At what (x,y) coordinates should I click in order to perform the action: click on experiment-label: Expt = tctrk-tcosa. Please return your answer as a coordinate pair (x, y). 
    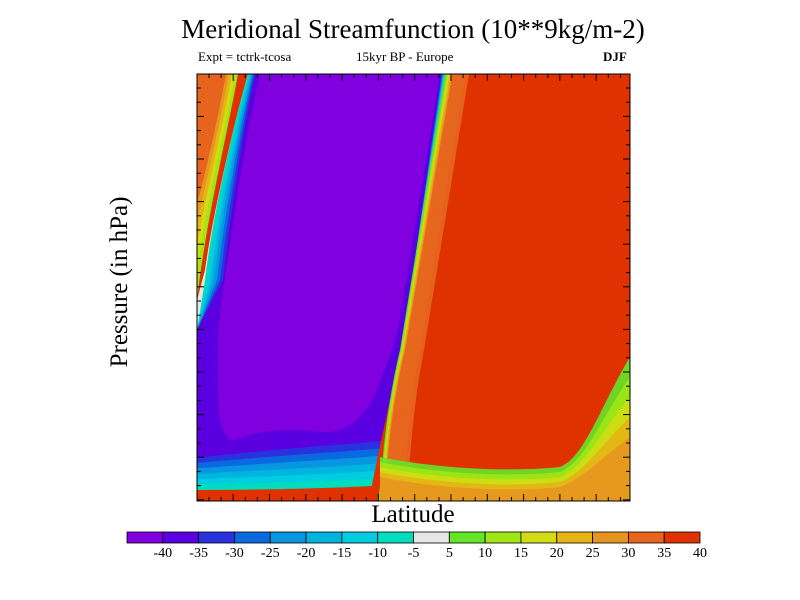
    Looking at the image, I should click on (245, 56).